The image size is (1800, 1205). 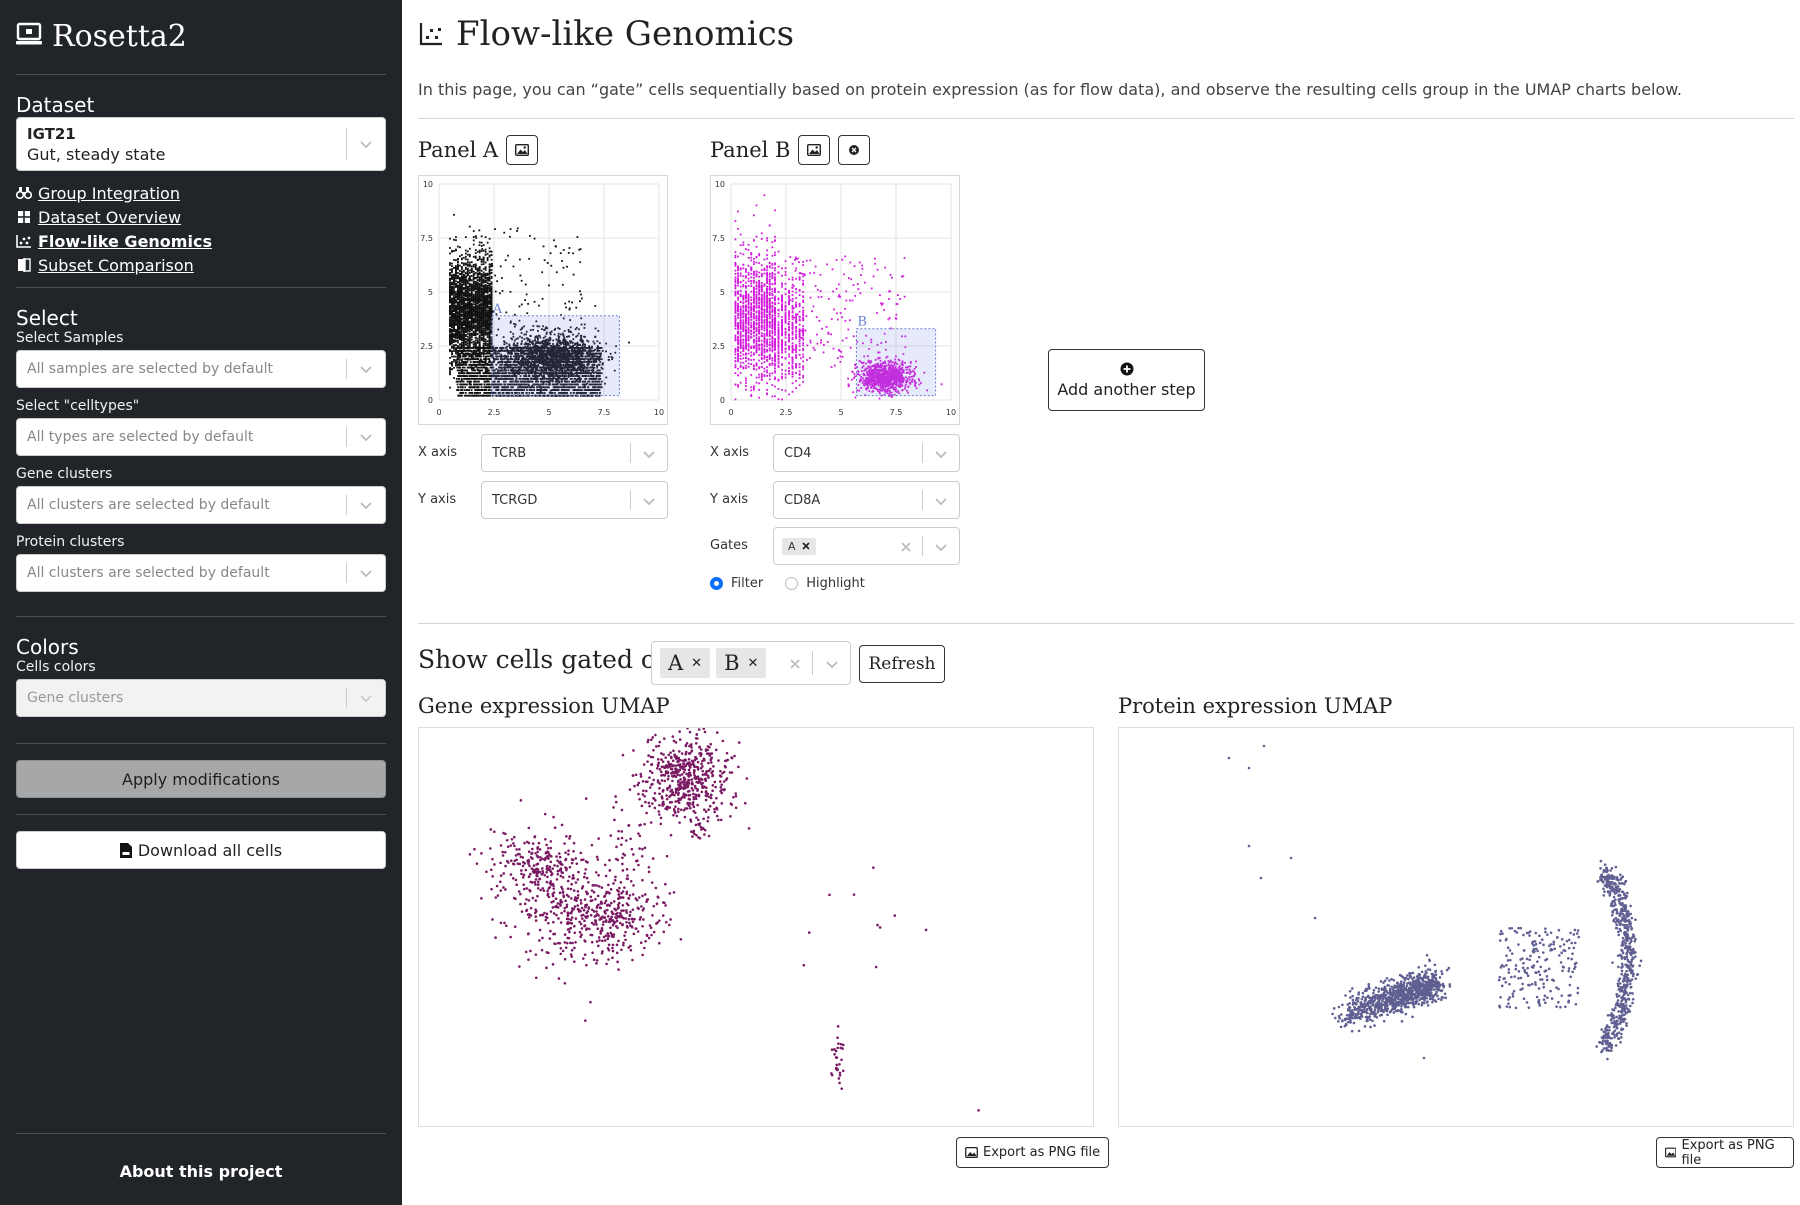 I want to click on panel-a-export-button, so click(x=522, y=150).